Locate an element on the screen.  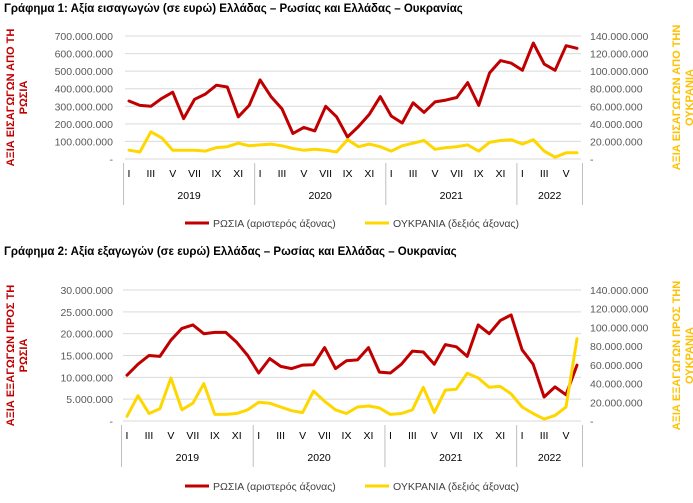
y-left-tick-label: 25.000.000 is located at coordinates (86, 313).